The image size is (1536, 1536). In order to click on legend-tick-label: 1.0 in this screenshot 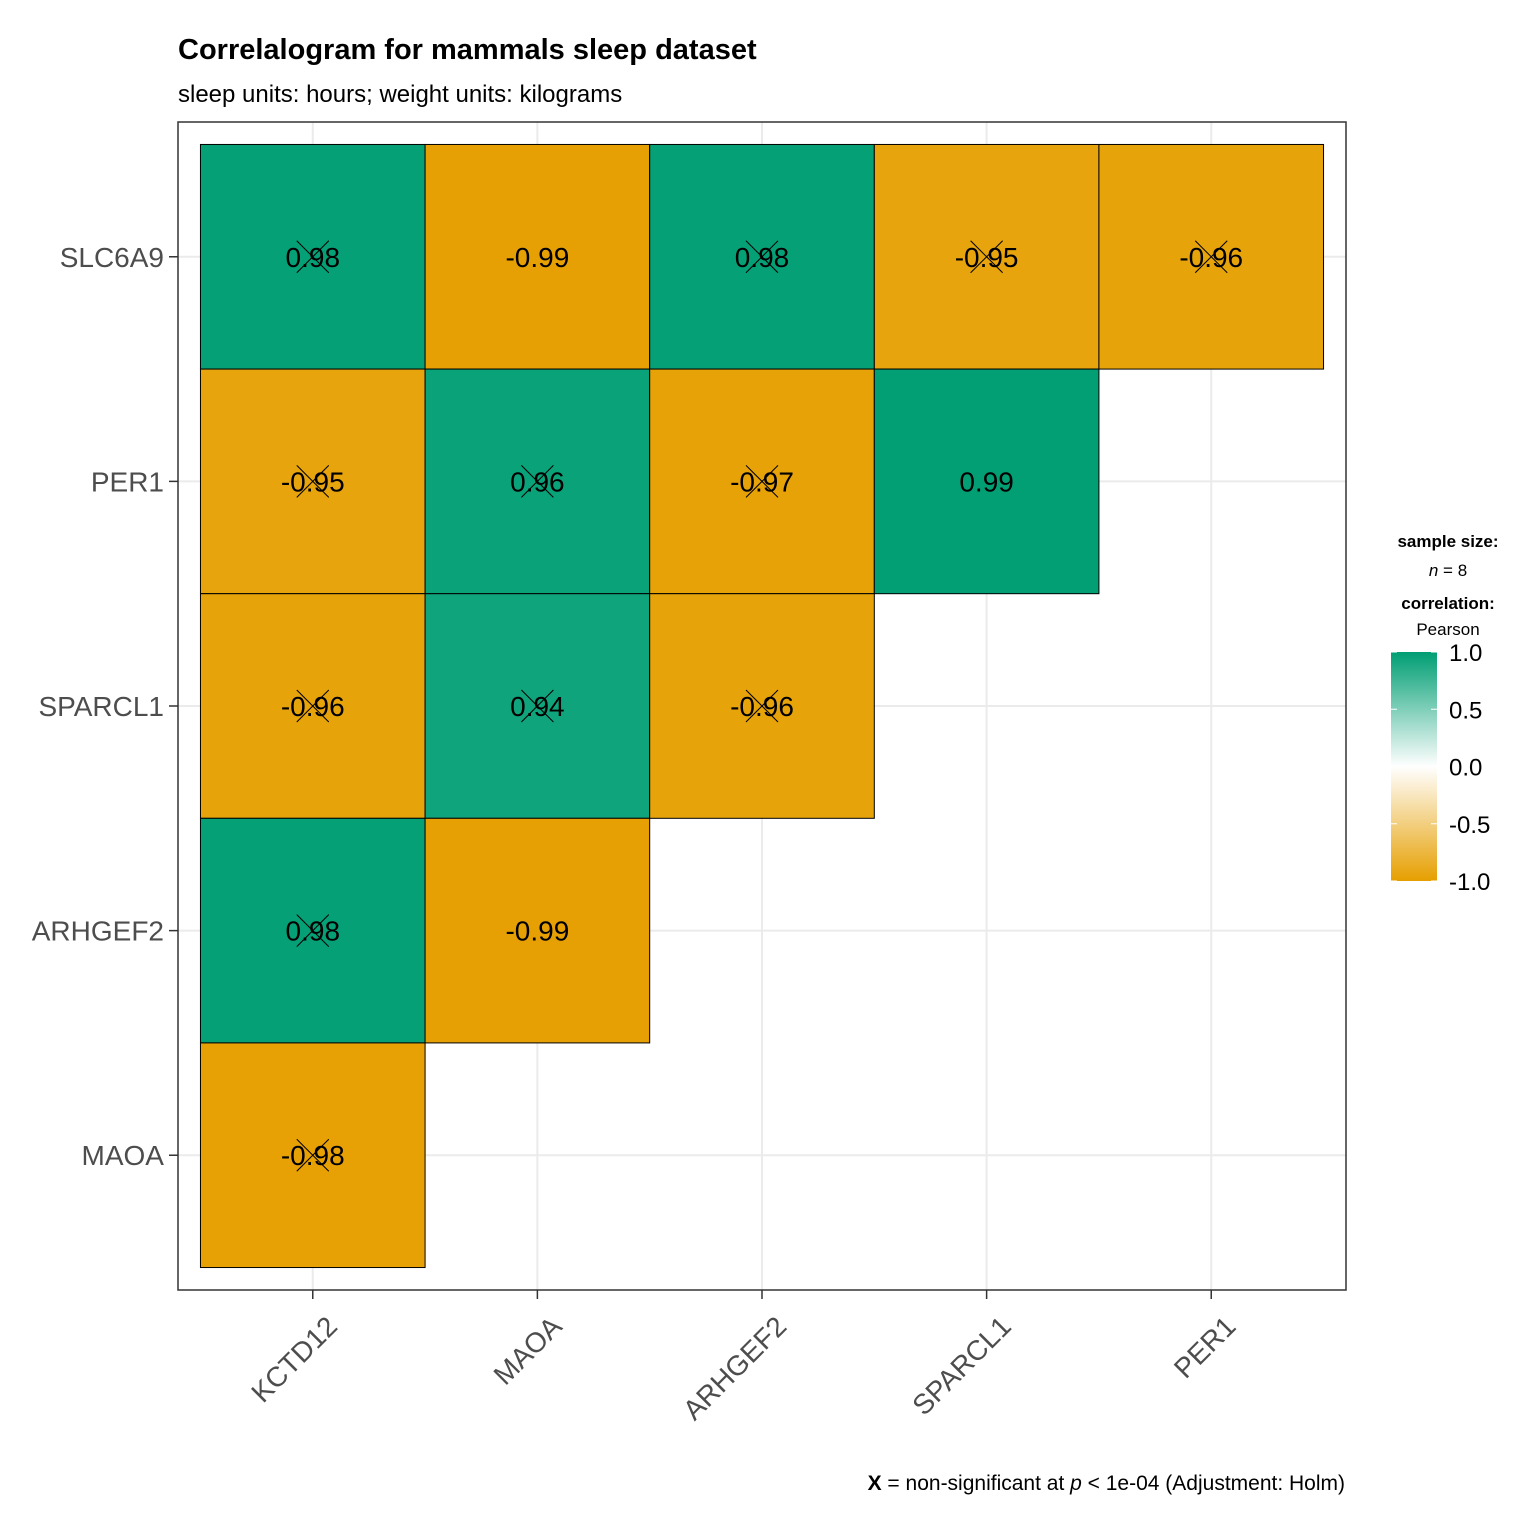, I will do `click(1465, 653)`.